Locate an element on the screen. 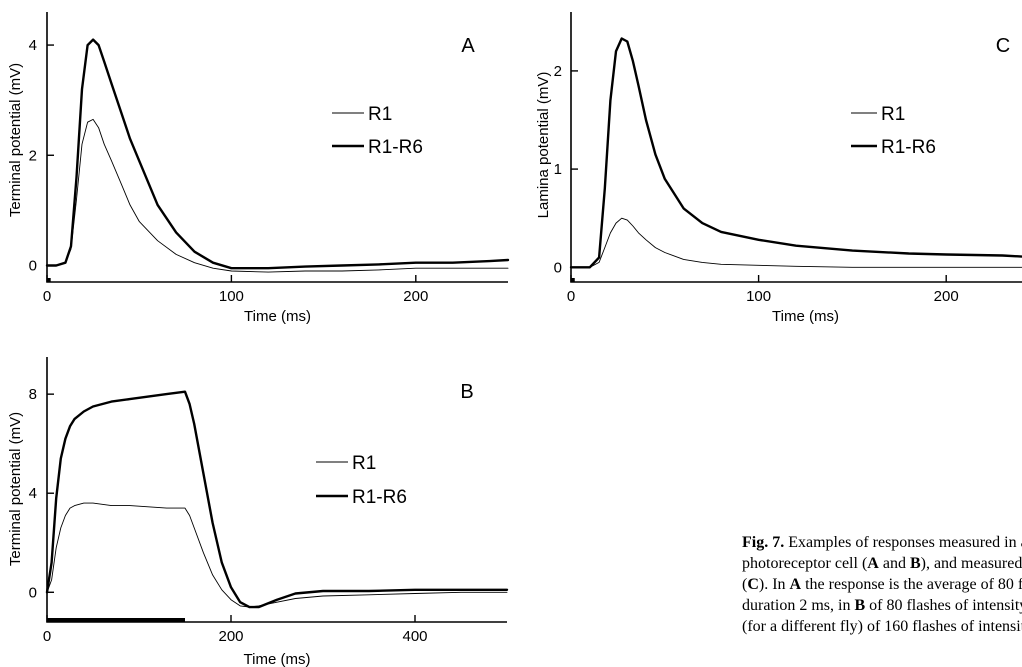 This screenshot has width=1022, height=667. caption-text-run: the response is the average of 80 flashe is located at coordinates (913, 584).